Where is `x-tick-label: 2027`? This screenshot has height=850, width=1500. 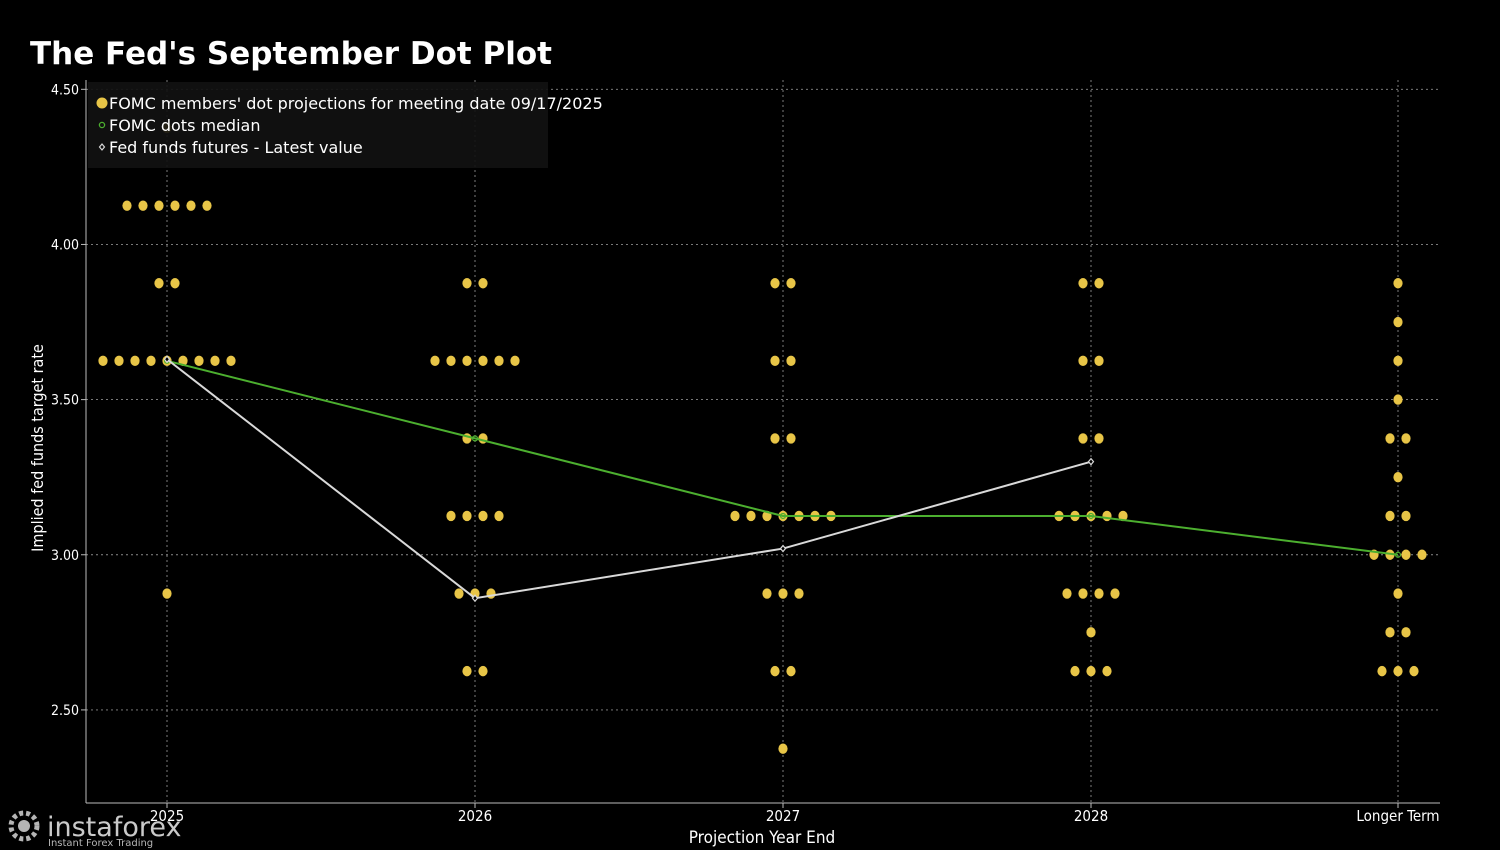
x-tick-label: 2027 is located at coordinates (783, 816).